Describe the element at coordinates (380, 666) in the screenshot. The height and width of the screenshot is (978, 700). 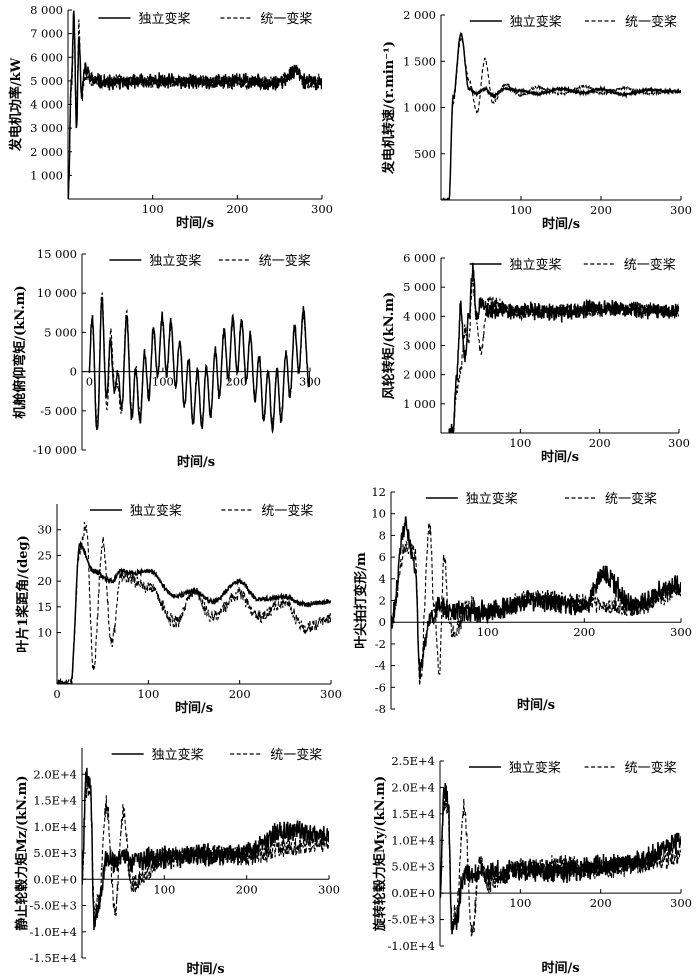
I see `y-tick-label: -4` at that location.